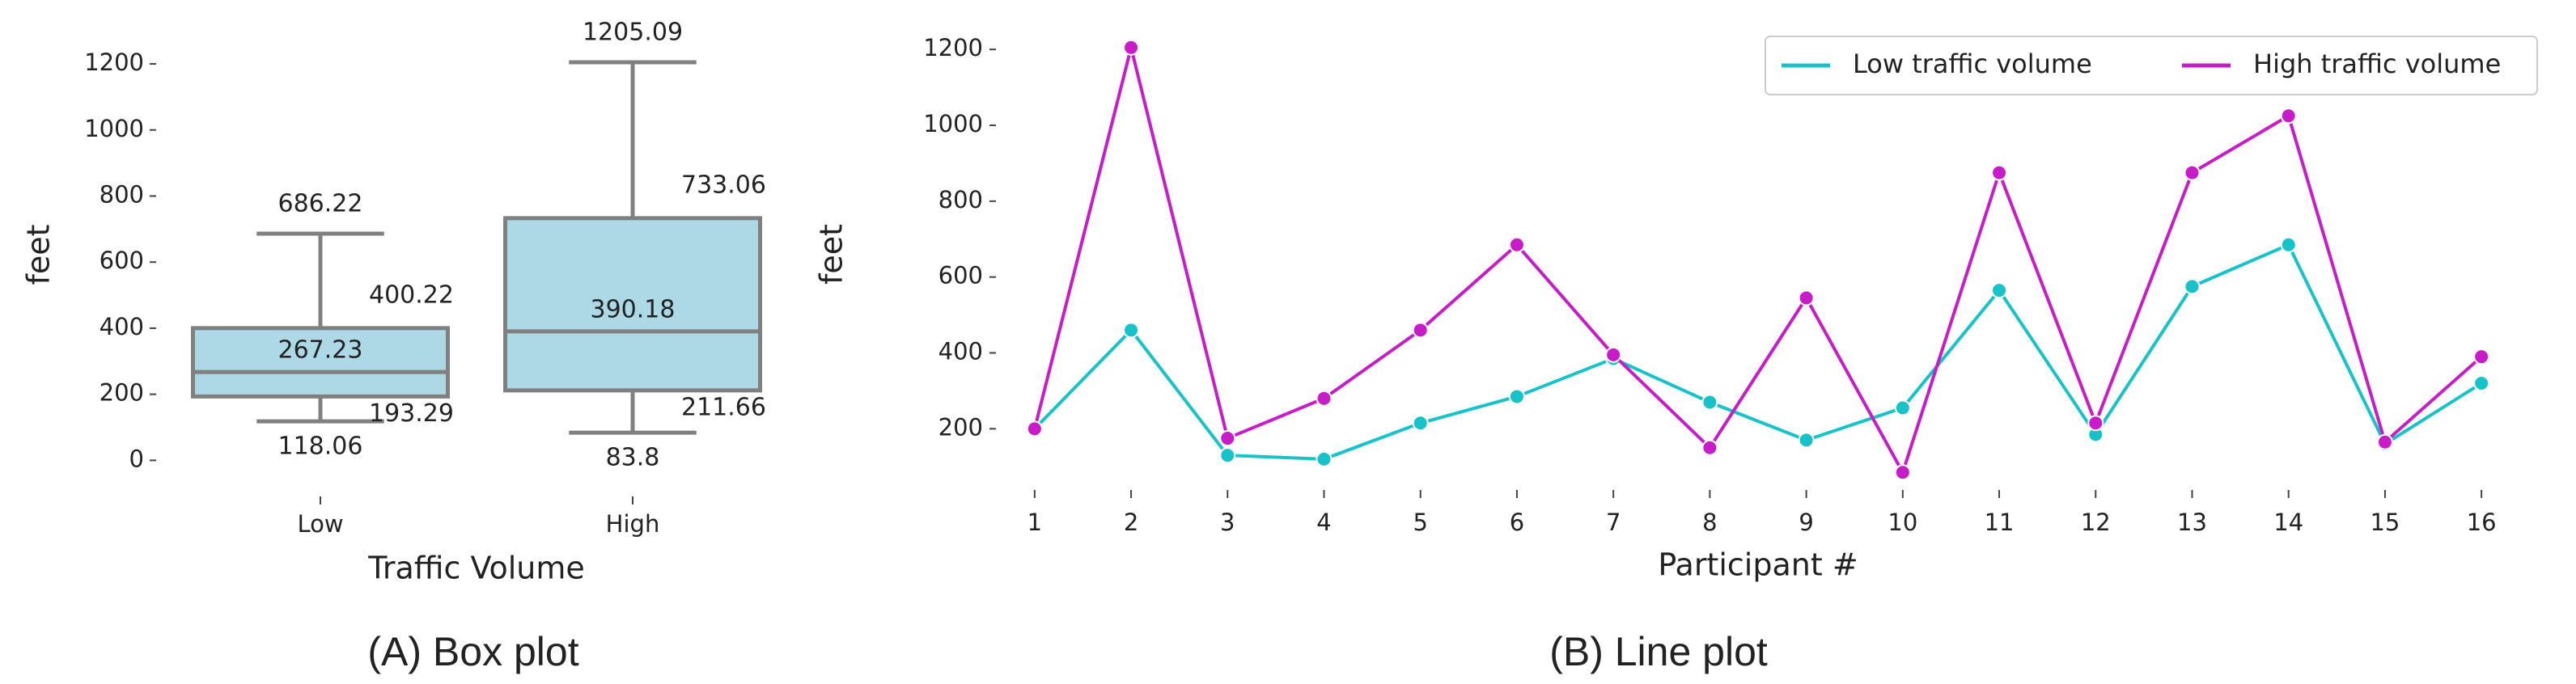 The width and height of the screenshot is (2576, 684). What do you see at coordinates (320, 350) in the screenshot?
I see `value-label: 267.23` at bounding box center [320, 350].